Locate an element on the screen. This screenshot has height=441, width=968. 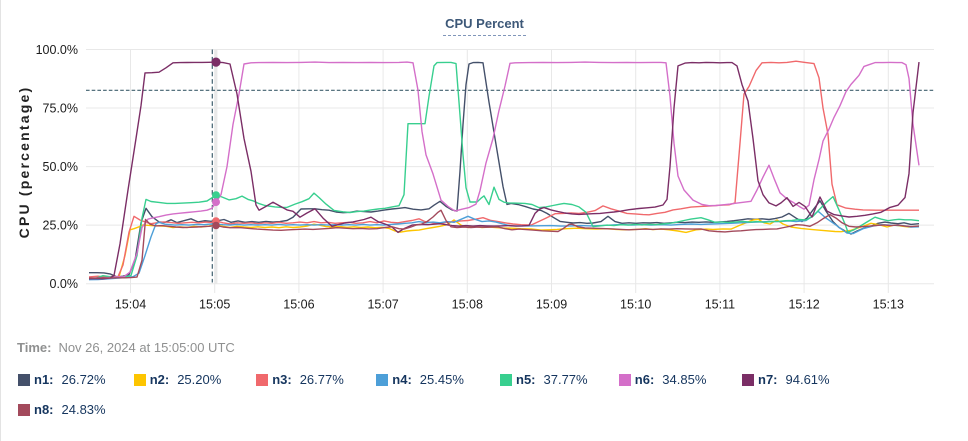
svg-text: 15:12 is located at coordinates (803, 305).